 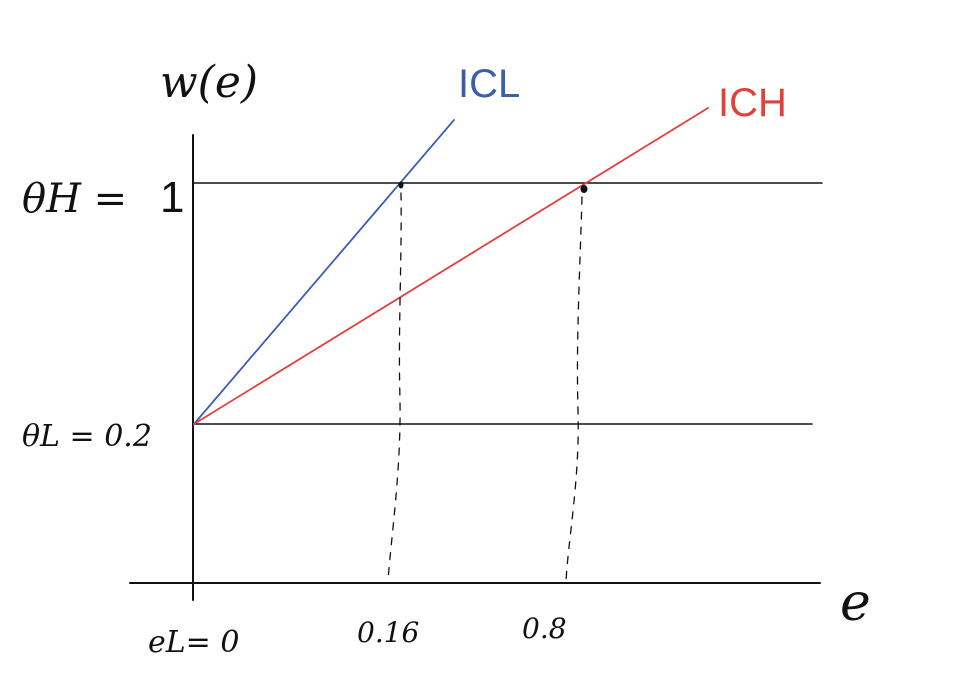 What do you see at coordinates (324, 272) in the screenshot?
I see `ic-low-line` at bounding box center [324, 272].